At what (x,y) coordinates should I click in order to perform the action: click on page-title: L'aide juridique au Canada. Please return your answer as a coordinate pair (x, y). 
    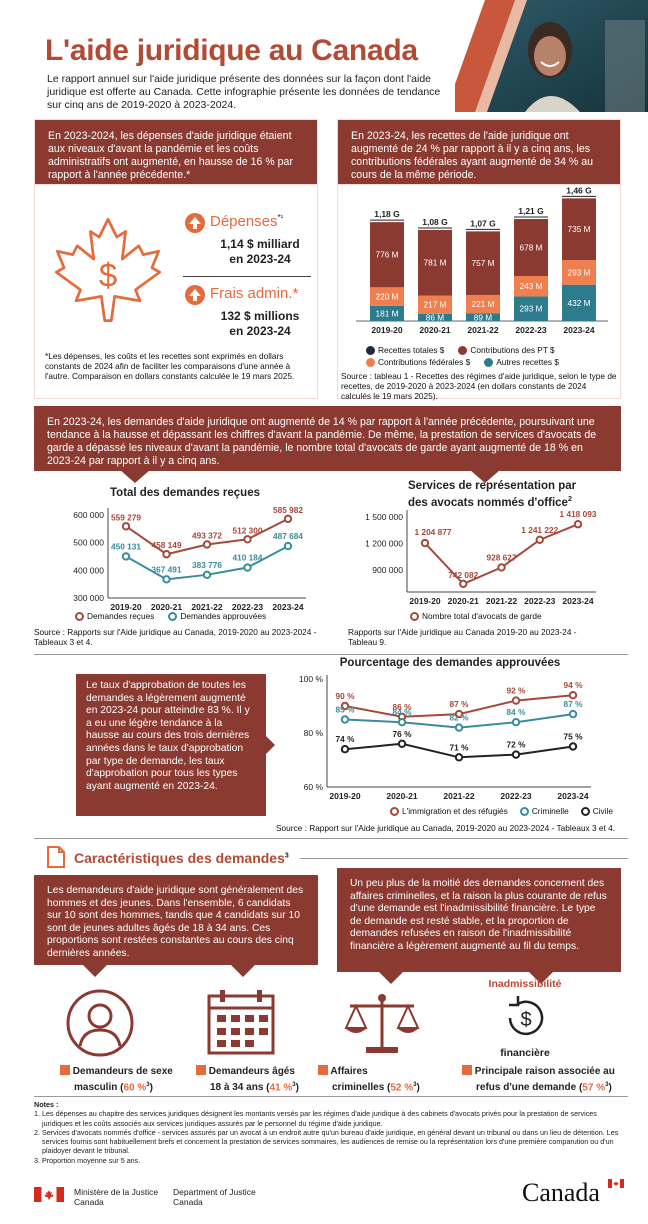
    Looking at the image, I should click on (231, 50).